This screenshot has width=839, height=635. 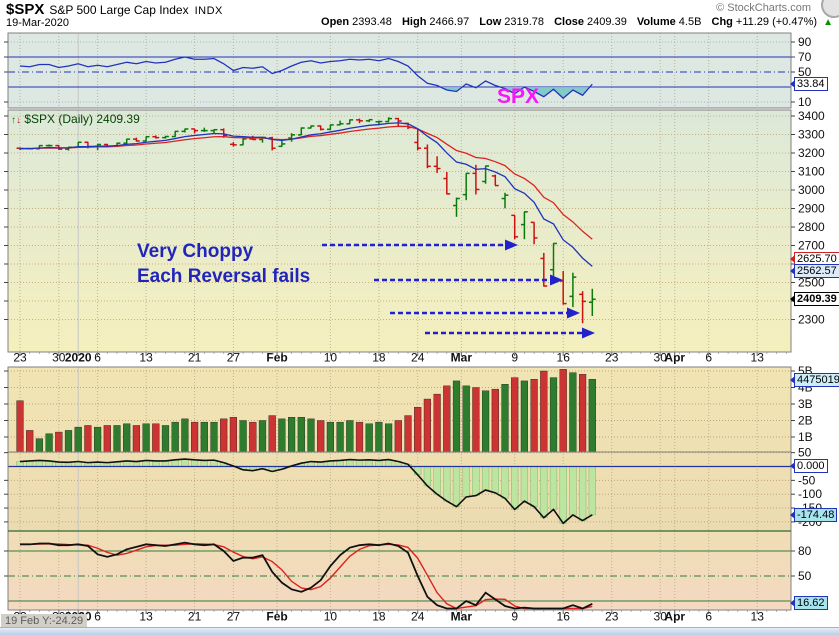 I want to click on svg-text: 3100, so click(x=811, y=172).